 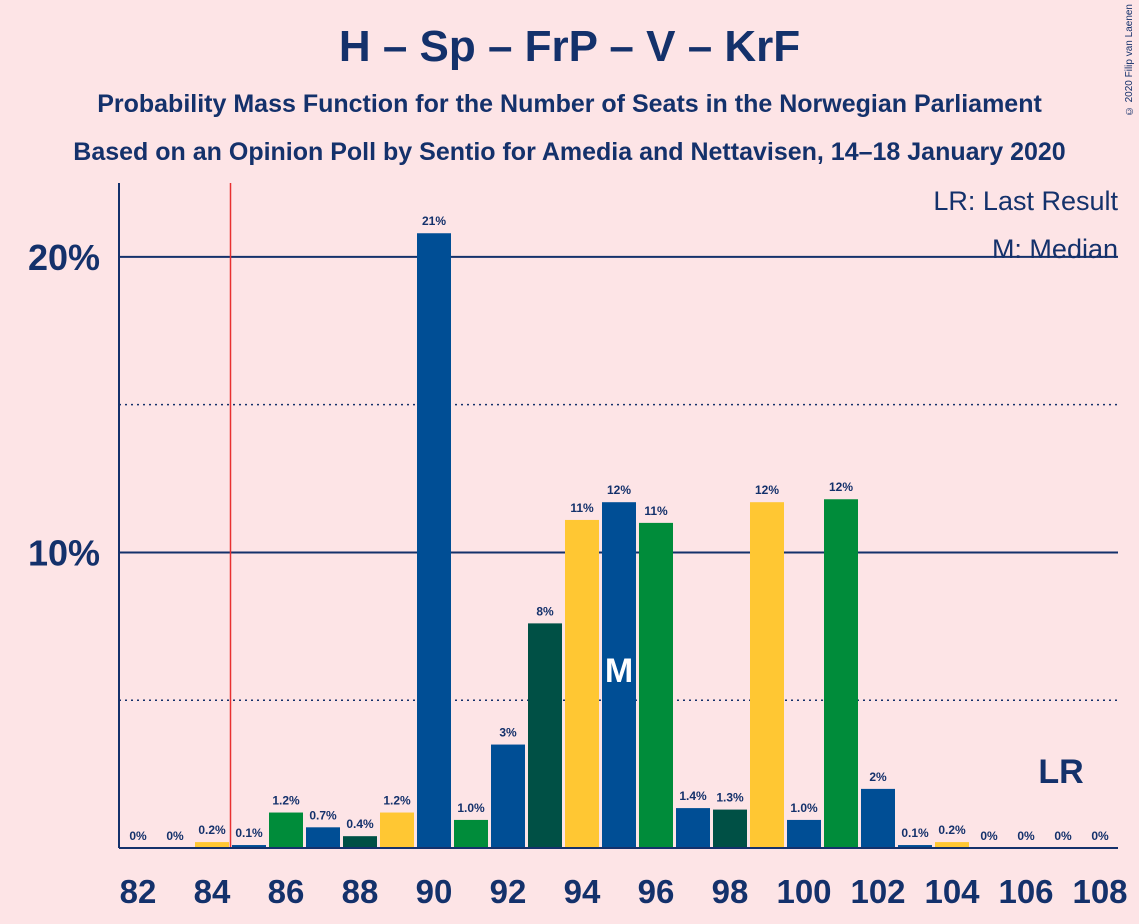 What do you see at coordinates (915, 833) in the screenshot?
I see `bar-label-103: 0.1%` at bounding box center [915, 833].